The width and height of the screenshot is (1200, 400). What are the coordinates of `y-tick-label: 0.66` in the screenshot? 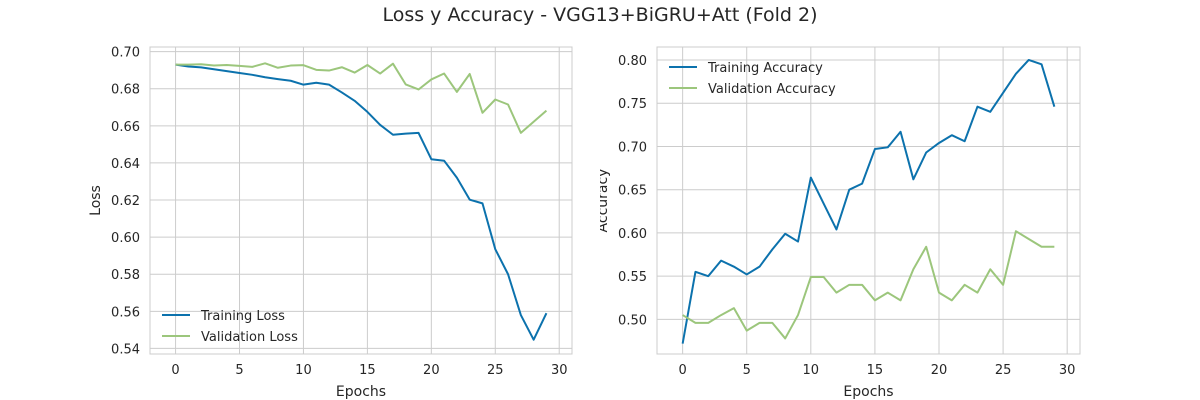 It's located at (125, 127).